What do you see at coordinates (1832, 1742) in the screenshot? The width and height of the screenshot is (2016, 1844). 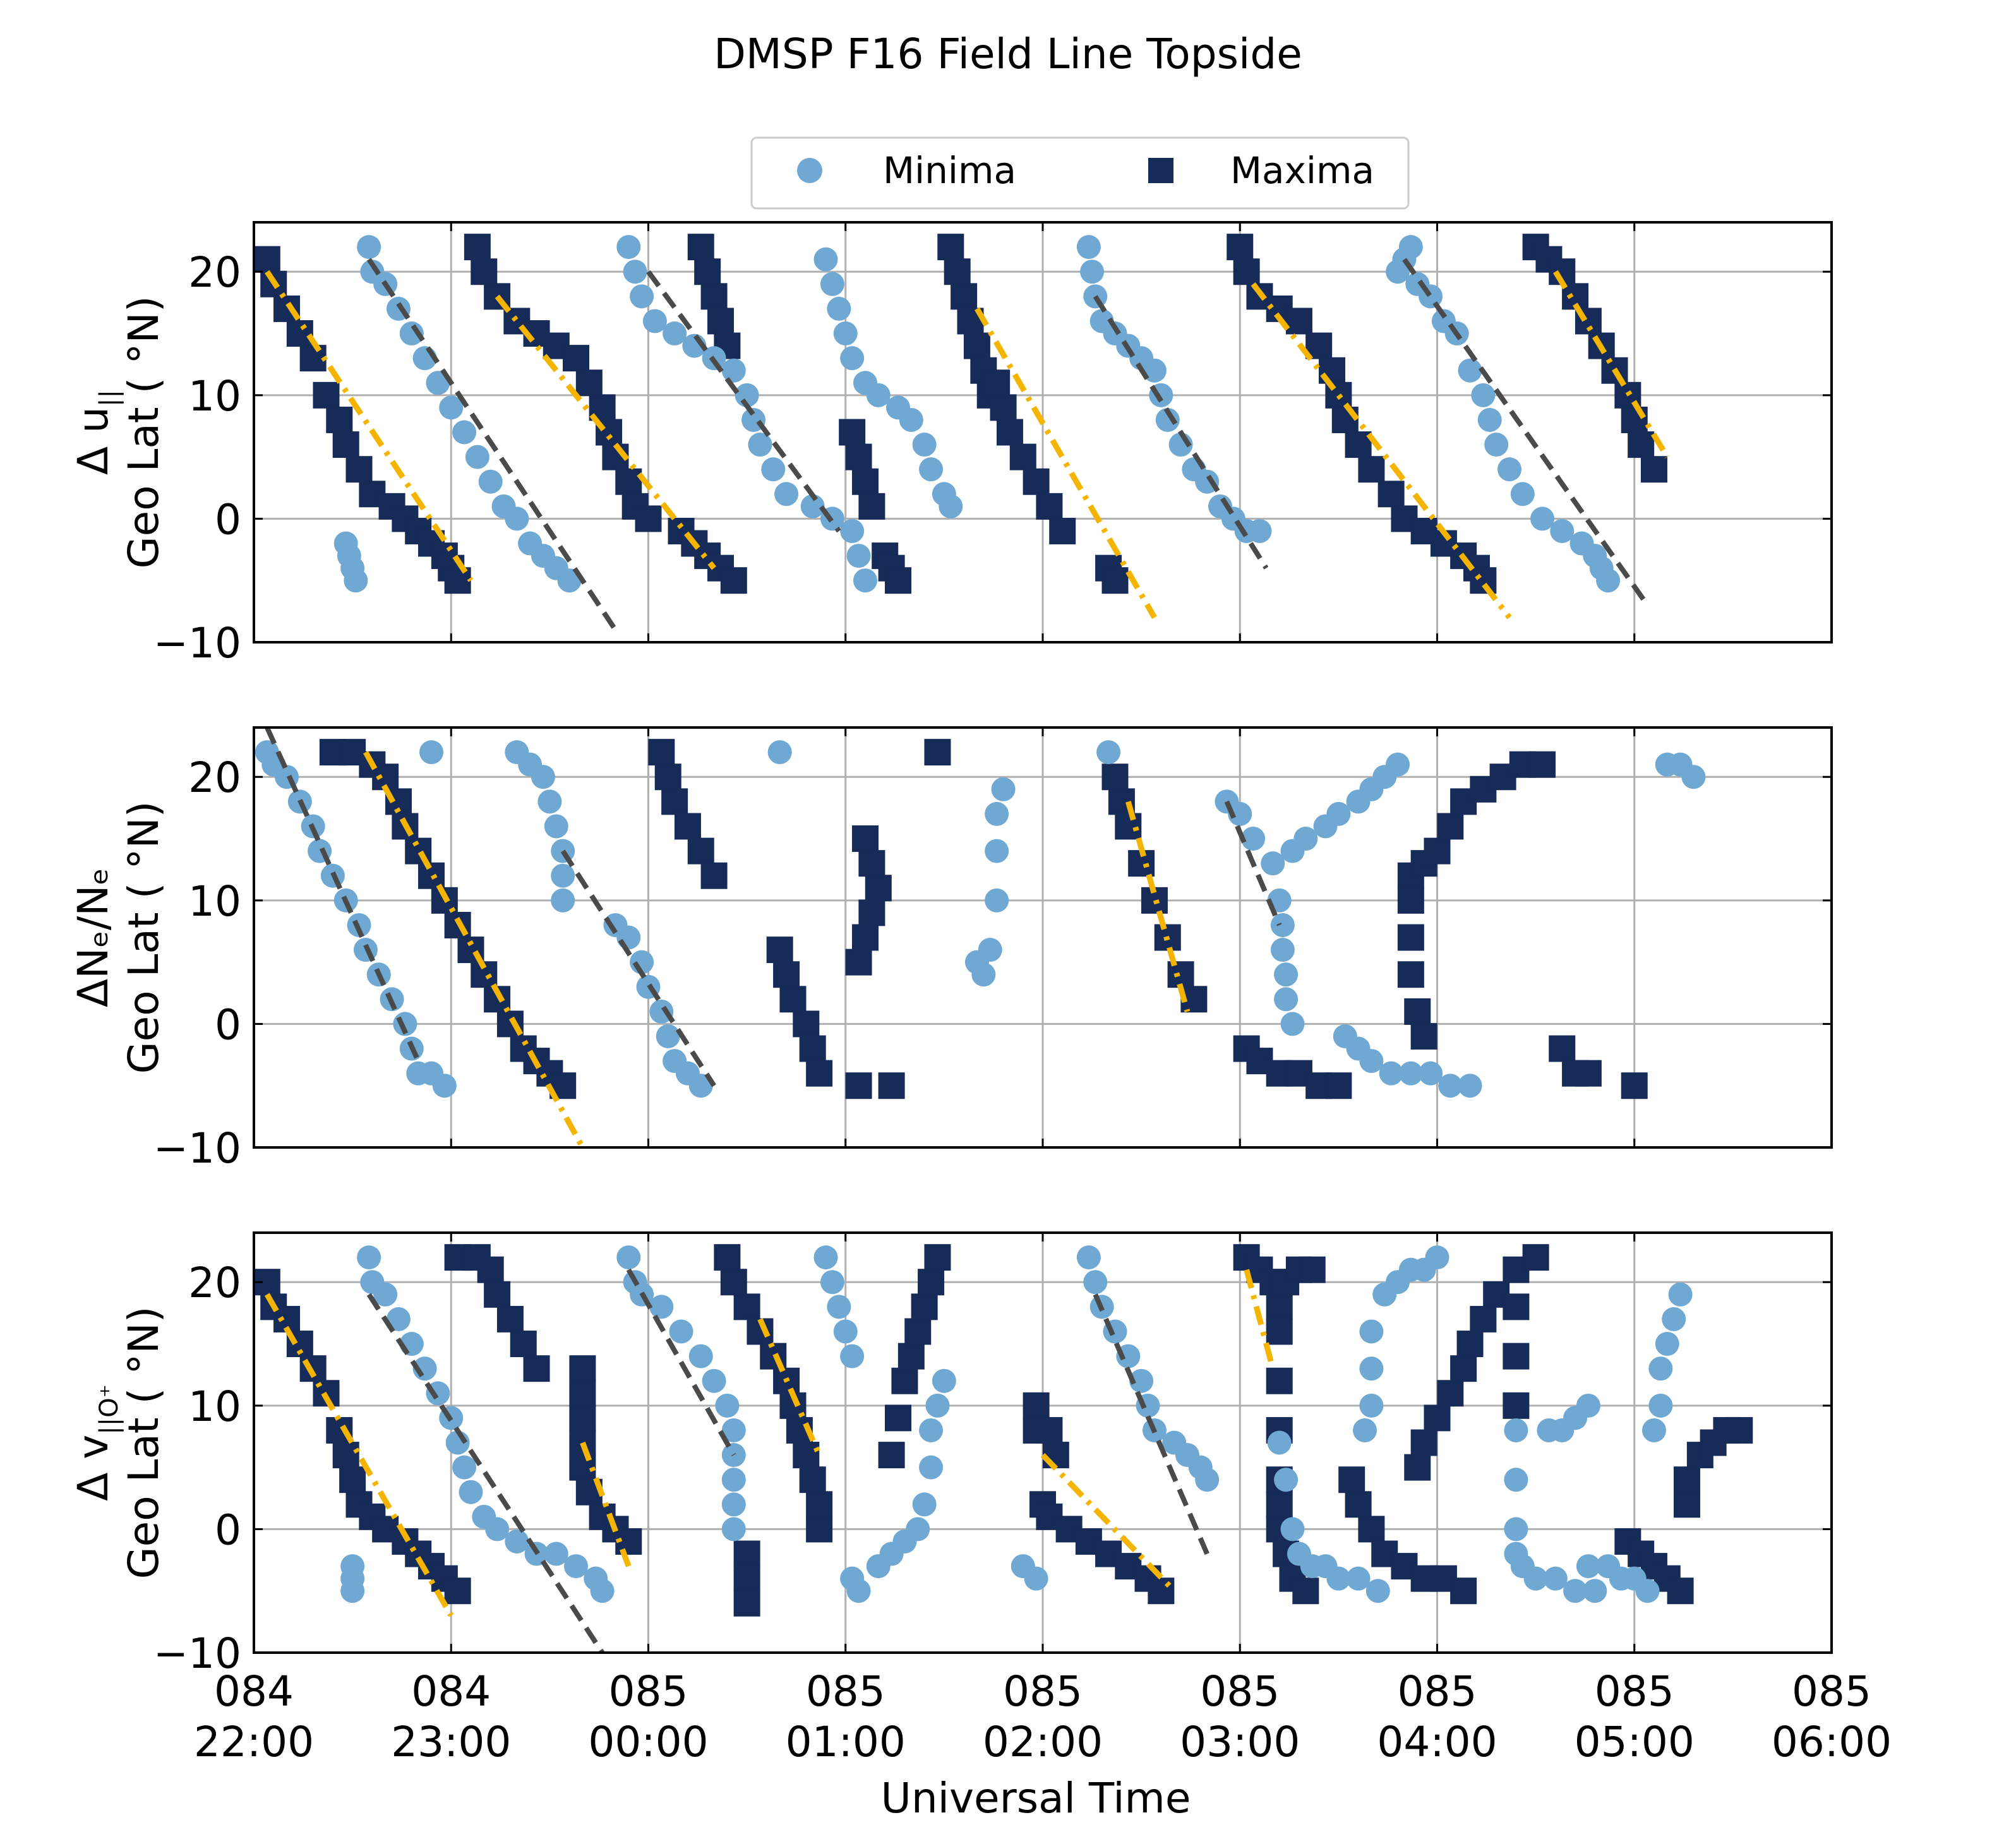 I see `x-tick-label-time: 06:00` at bounding box center [1832, 1742].